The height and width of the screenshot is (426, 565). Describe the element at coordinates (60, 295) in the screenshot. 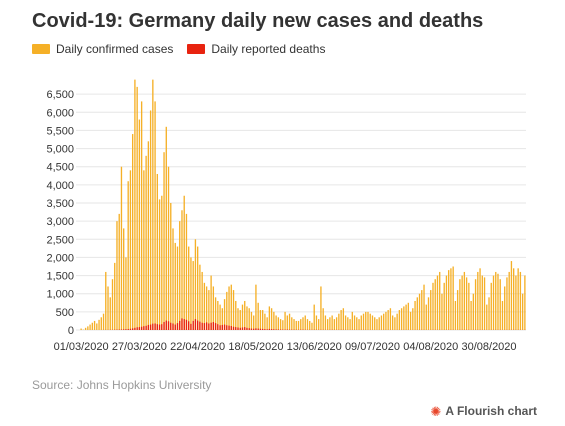

I see `y-tick-label: 1,000` at that location.